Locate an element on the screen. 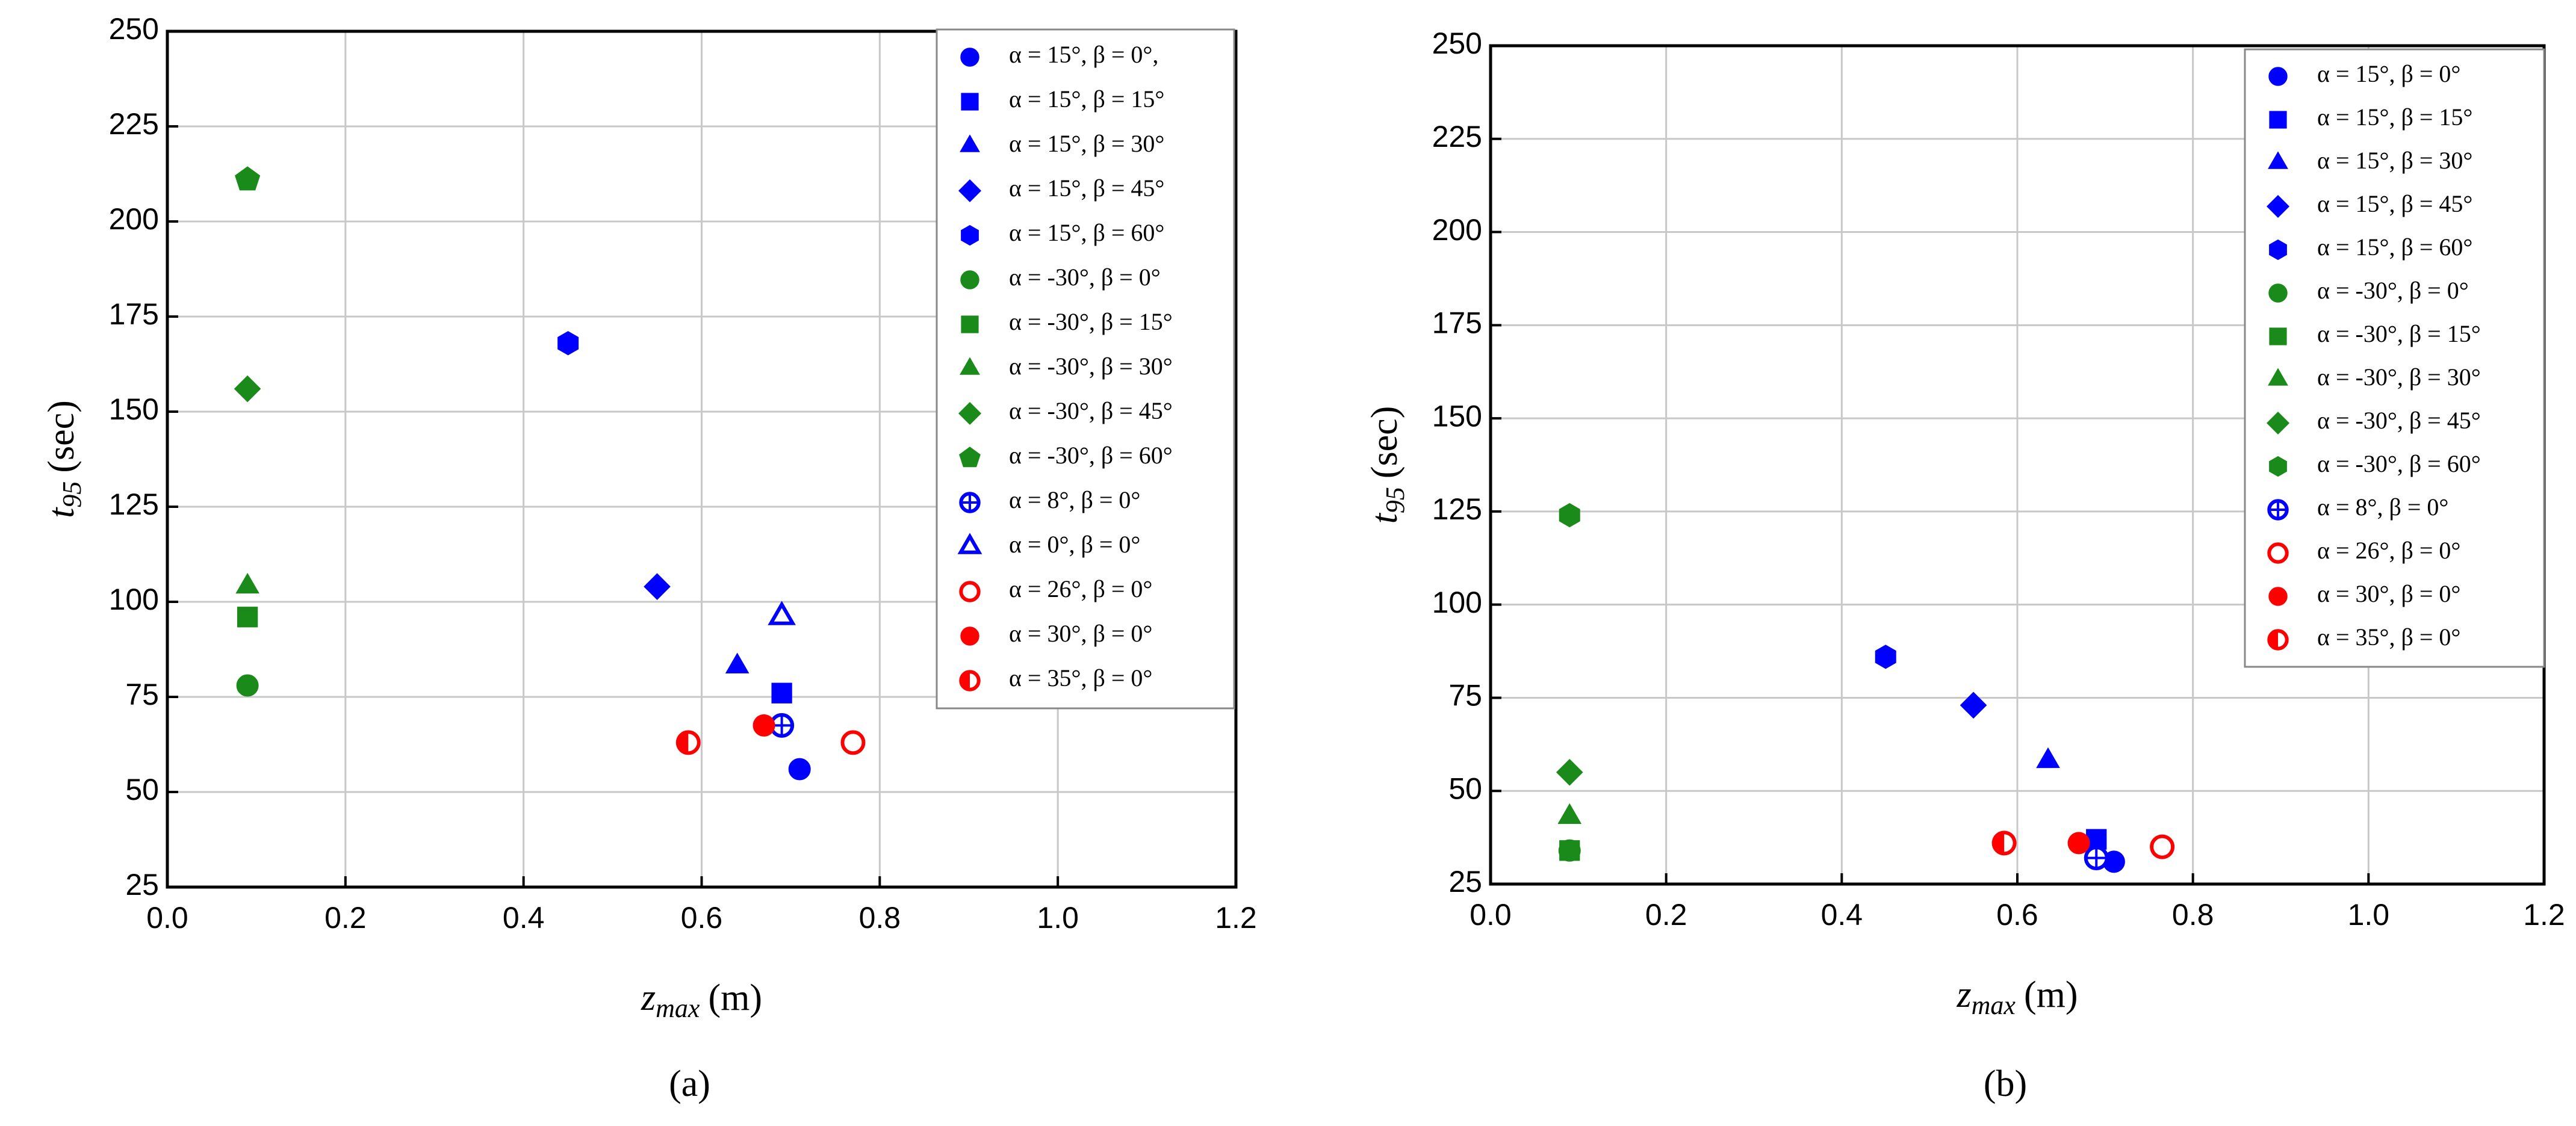 The width and height of the screenshot is (2576, 1126). legend-label: α = 15°, β = 15° is located at coordinates (1086, 99).